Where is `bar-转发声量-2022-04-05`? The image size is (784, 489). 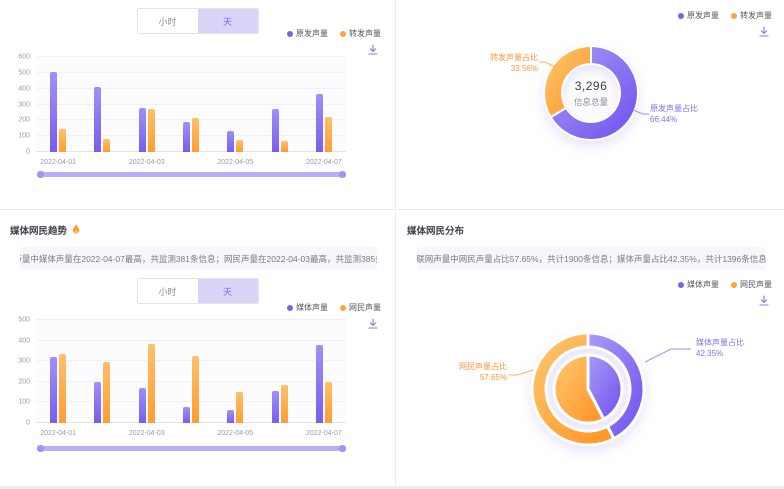
bar-转发声量-2022-04-05 is located at coordinates (240, 146).